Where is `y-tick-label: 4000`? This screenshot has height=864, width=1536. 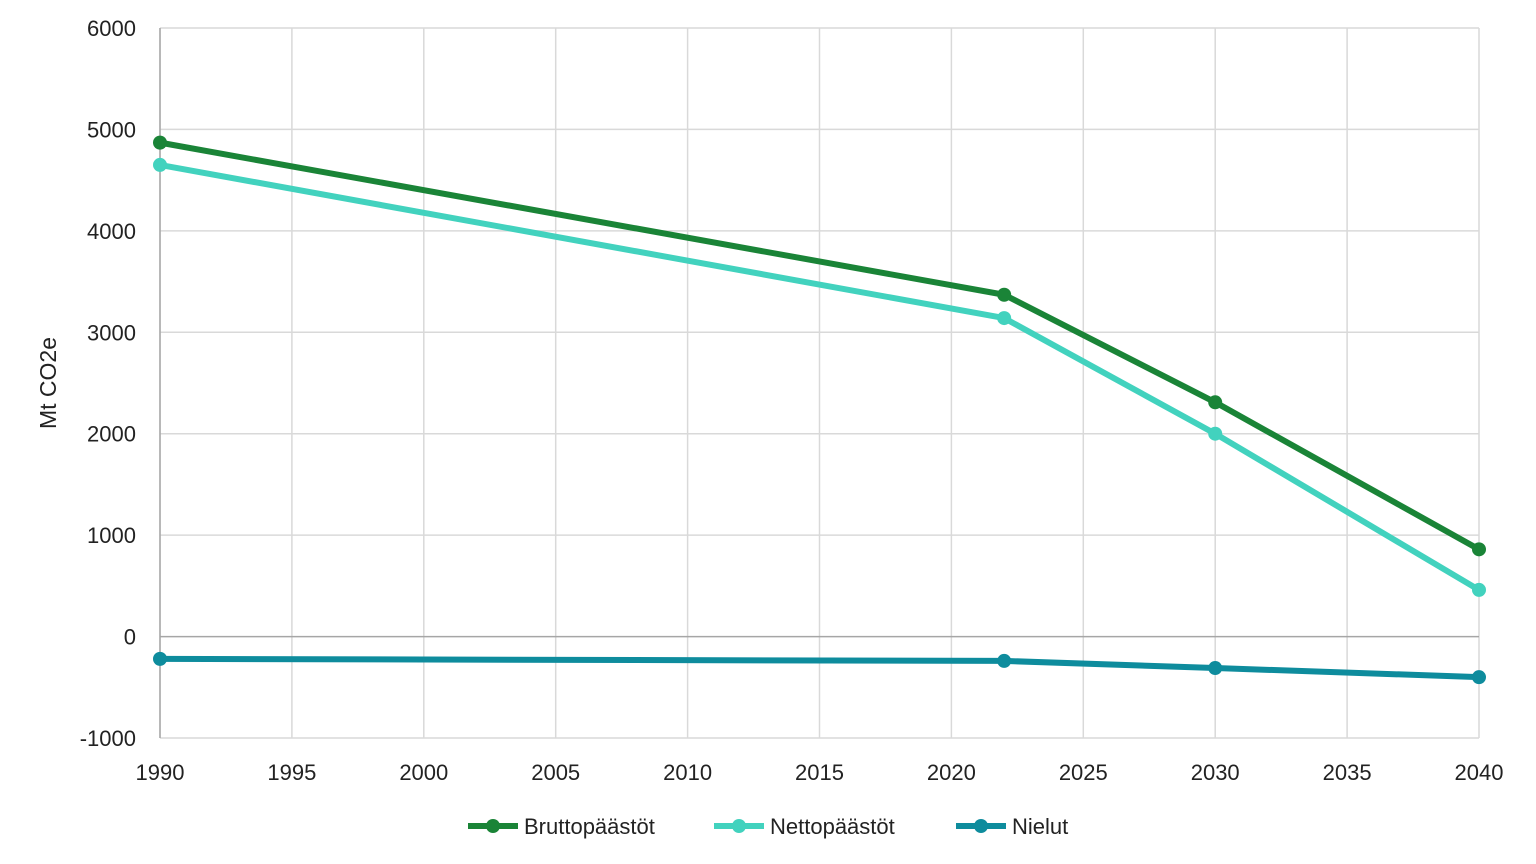
y-tick-label: 4000 is located at coordinates (111, 231).